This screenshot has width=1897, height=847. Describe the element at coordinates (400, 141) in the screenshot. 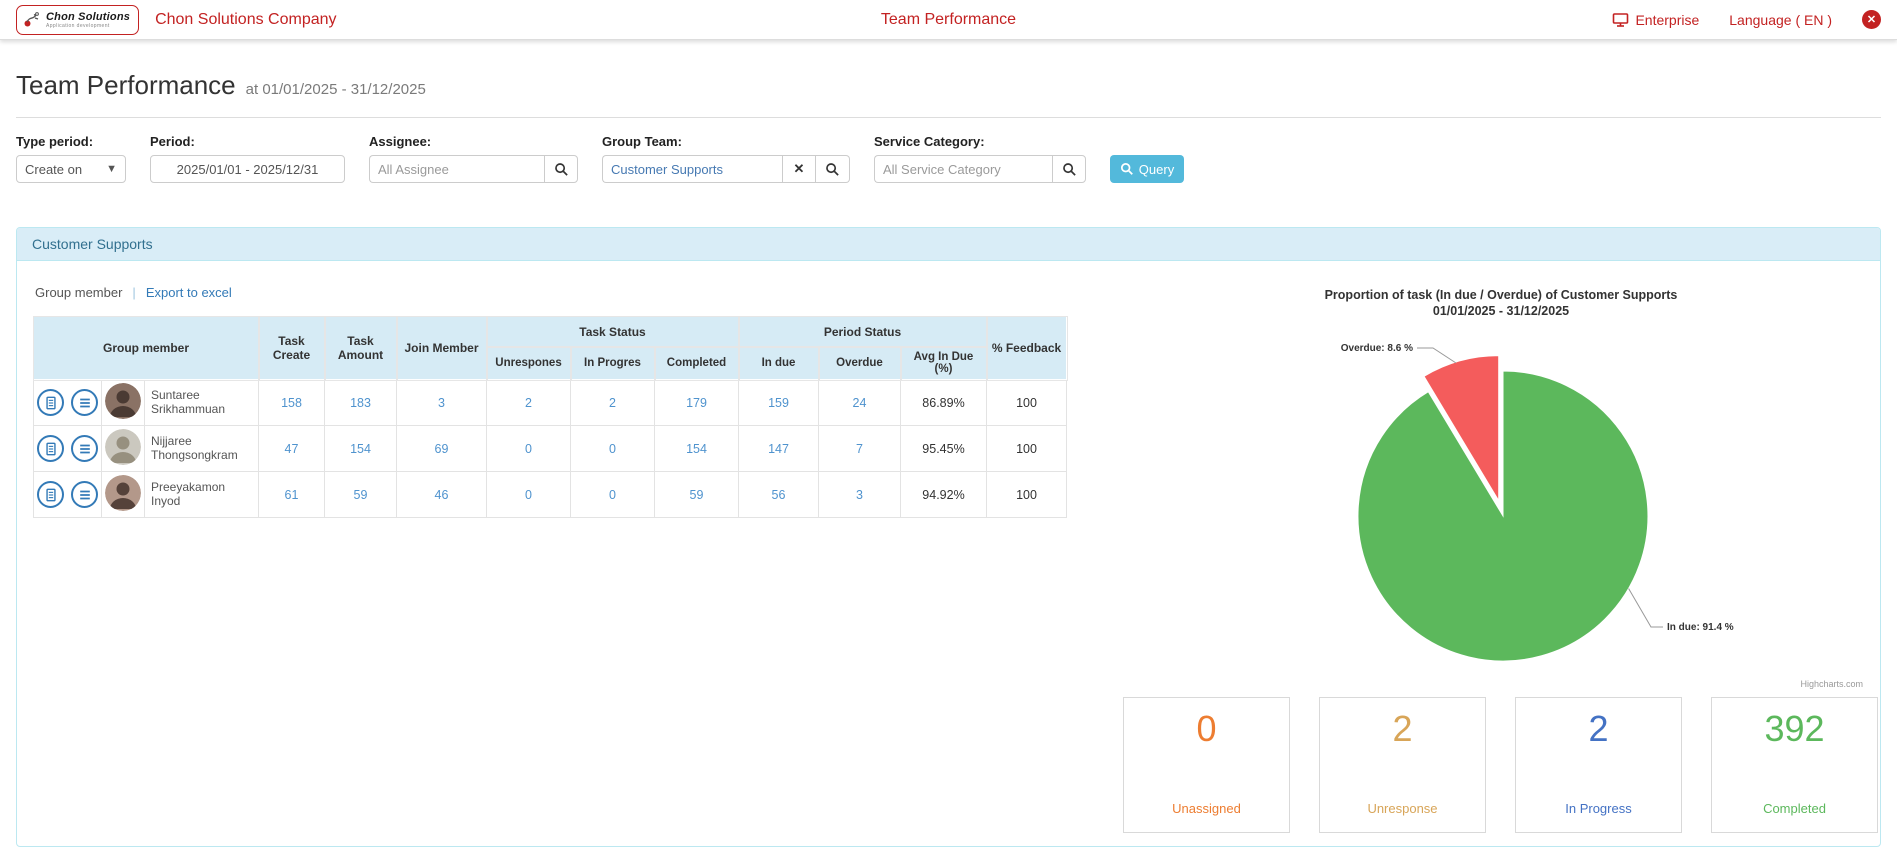

I see `assignee-label: Assignee:` at that location.